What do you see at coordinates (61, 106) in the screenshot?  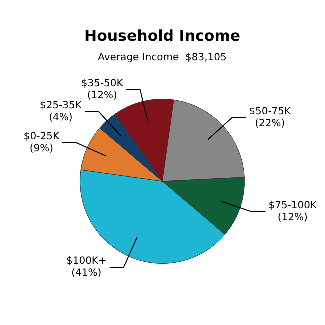 I see `slice-label: $25-35K` at bounding box center [61, 106].